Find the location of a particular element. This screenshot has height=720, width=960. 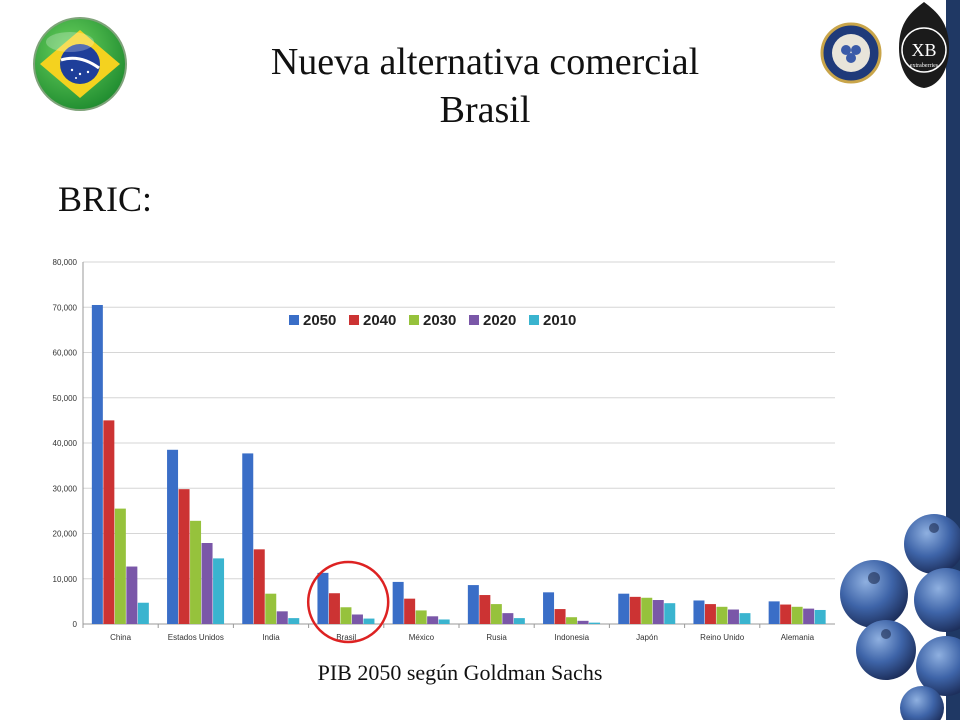

slide-title: Nueva alternativa comercial Brasil is located at coordinates (485, 86).